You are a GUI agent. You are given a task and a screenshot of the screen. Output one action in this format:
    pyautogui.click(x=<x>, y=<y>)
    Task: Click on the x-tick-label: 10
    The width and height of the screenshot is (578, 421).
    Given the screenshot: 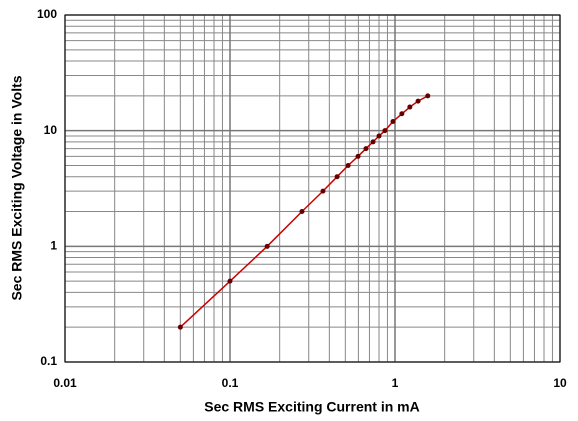 What is the action you would take?
    pyautogui.click(x=560, y=383)
    